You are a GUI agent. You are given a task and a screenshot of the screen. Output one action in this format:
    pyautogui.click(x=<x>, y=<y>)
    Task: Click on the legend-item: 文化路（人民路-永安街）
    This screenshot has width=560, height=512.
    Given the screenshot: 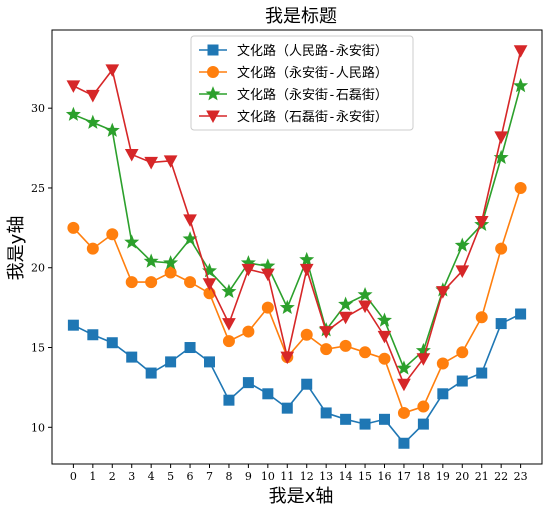 What is the action you would take?
    pyautogui.click(x=293, y=51)
    